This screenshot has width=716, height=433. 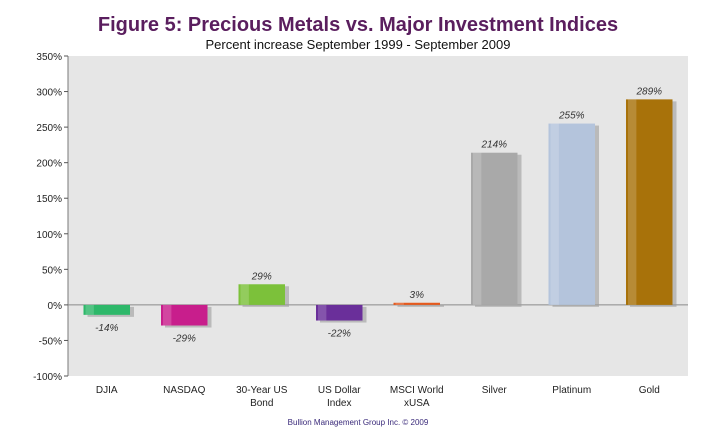 I want to click on x-tick-label: US Dollar, so click(x=339, y=390).